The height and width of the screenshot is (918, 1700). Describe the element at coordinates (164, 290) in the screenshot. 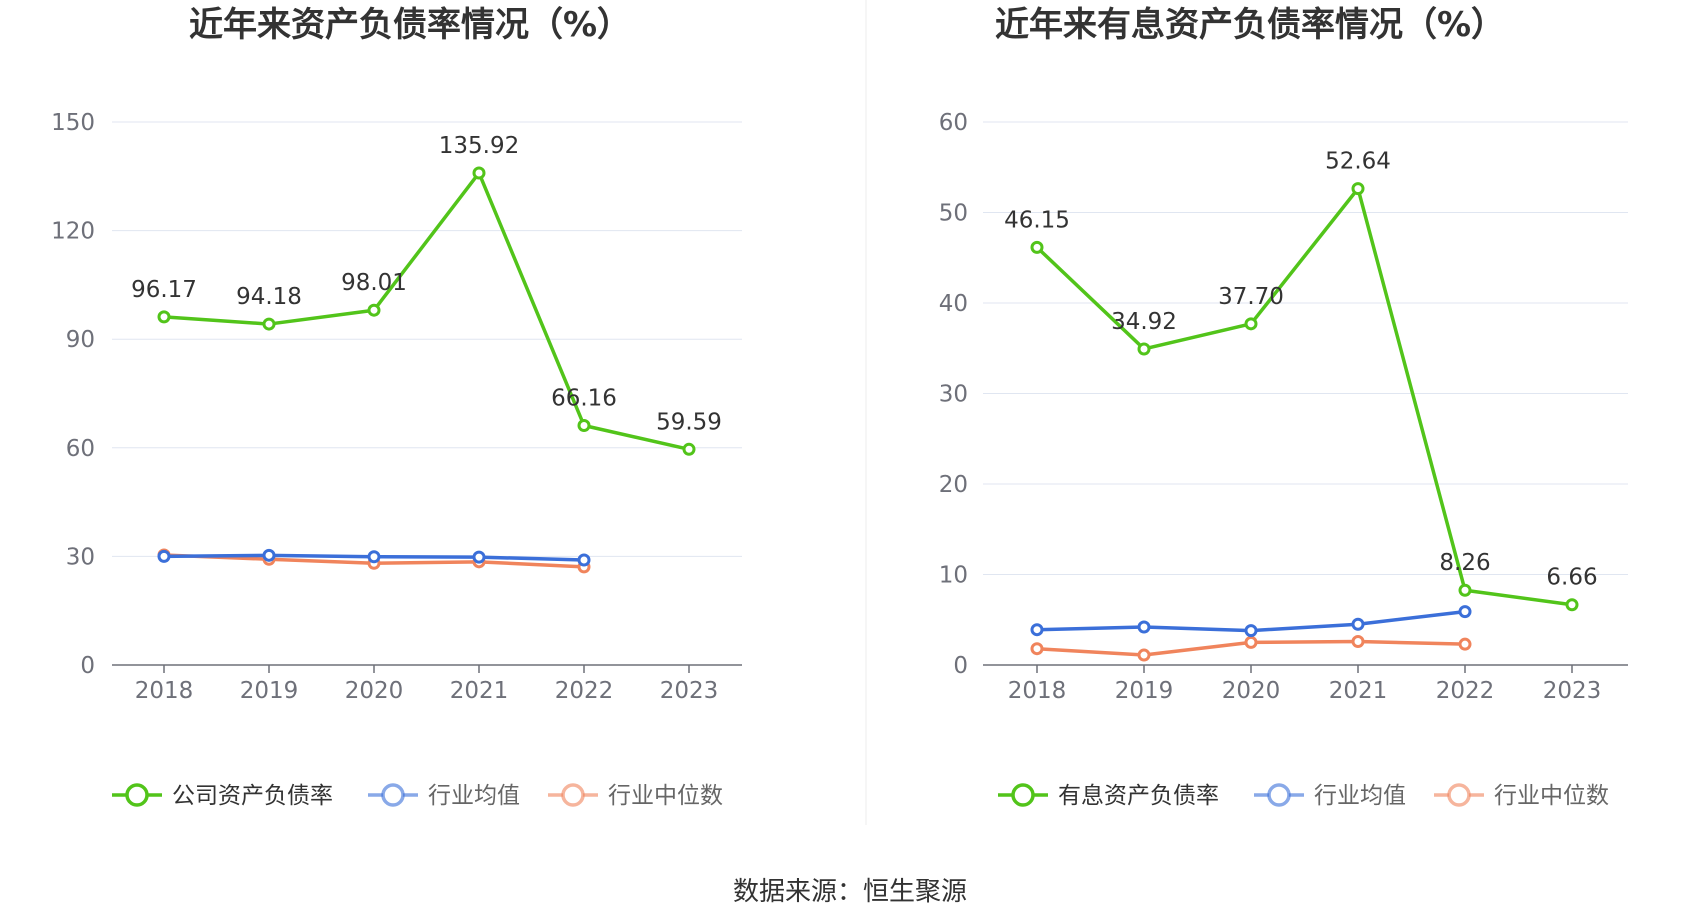

I see `data-label: 96.17` at that location.